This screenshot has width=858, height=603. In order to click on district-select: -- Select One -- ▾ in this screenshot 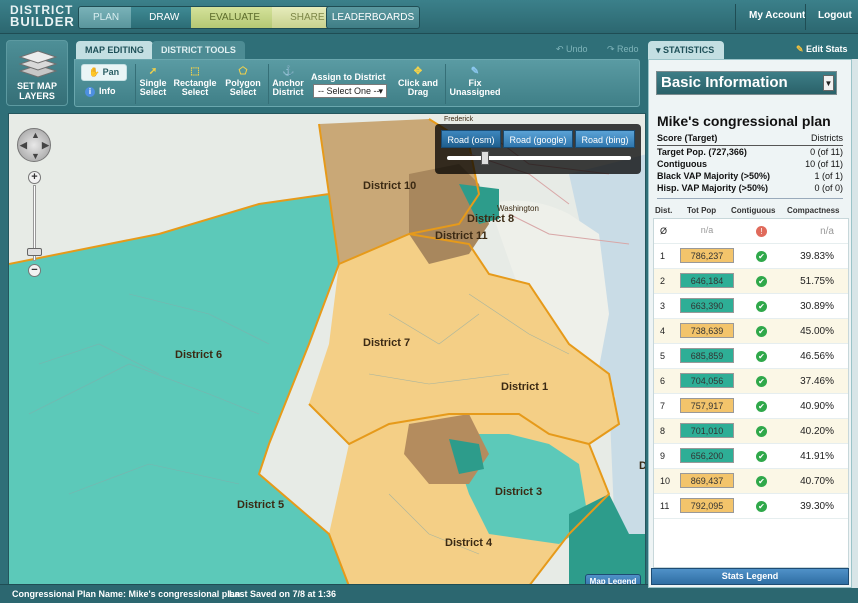, I will do `click(350, 91)`.